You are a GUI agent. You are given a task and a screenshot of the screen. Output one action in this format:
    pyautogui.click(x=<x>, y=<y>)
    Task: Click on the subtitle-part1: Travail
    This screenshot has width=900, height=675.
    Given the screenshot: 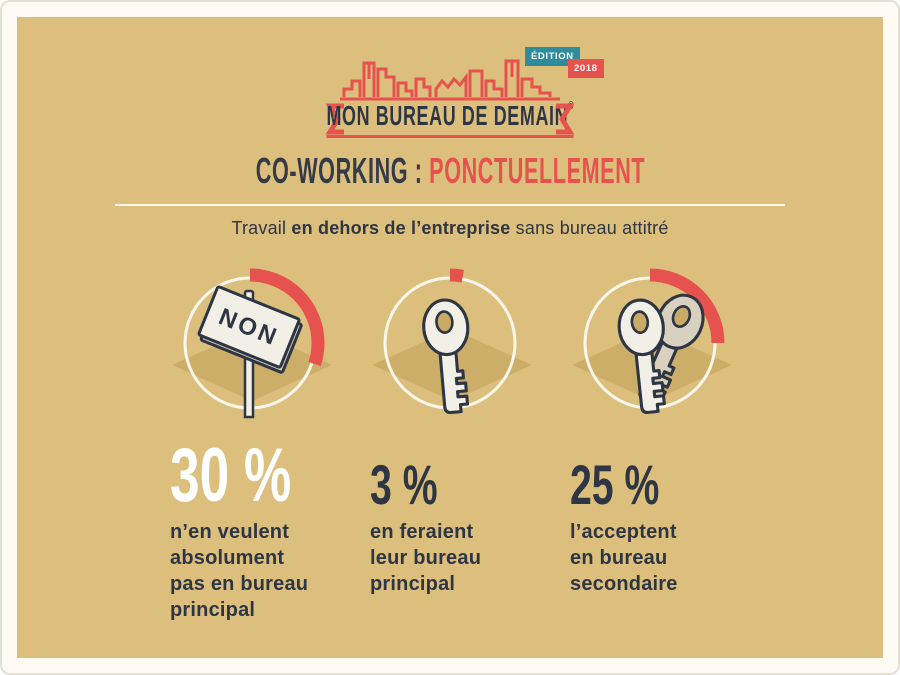 What is the action you would take?
    pyautogui.click(x=261, y=228)
    